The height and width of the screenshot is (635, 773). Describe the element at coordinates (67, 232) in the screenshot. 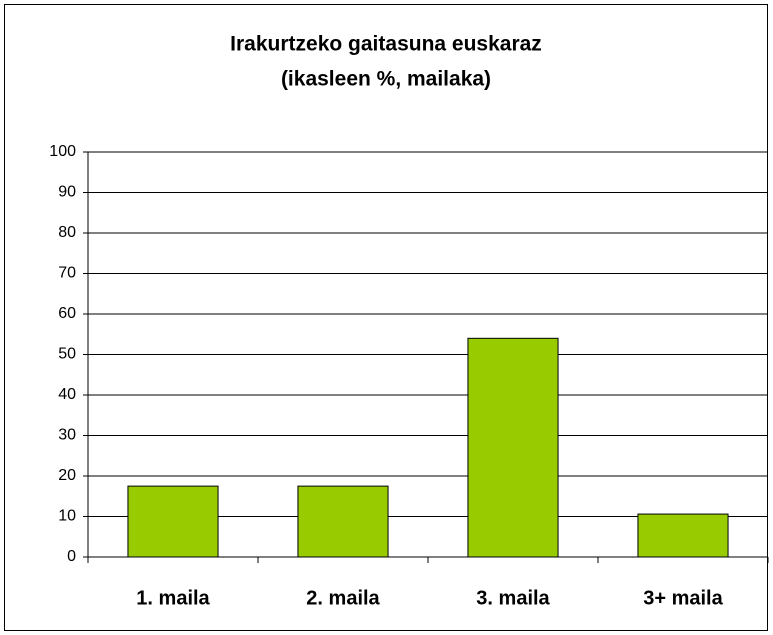

I see `y-tick-label: 80` at that location.